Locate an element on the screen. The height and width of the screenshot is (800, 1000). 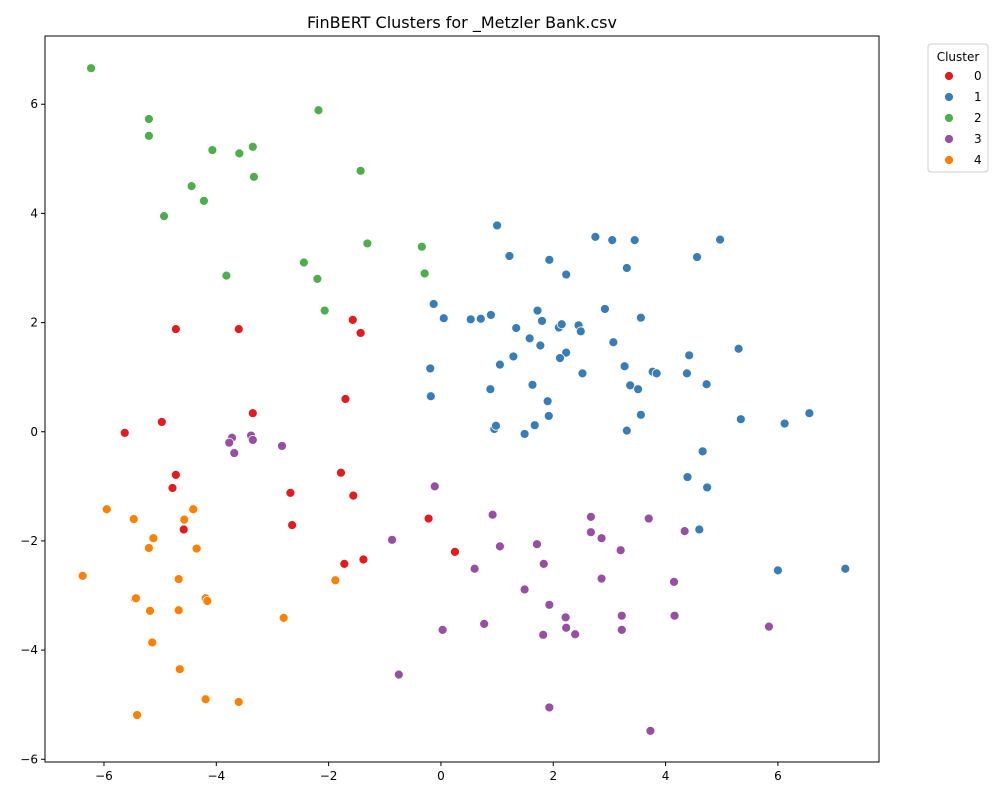
y-tick-label: −2 is located at coordinates (29, 541).